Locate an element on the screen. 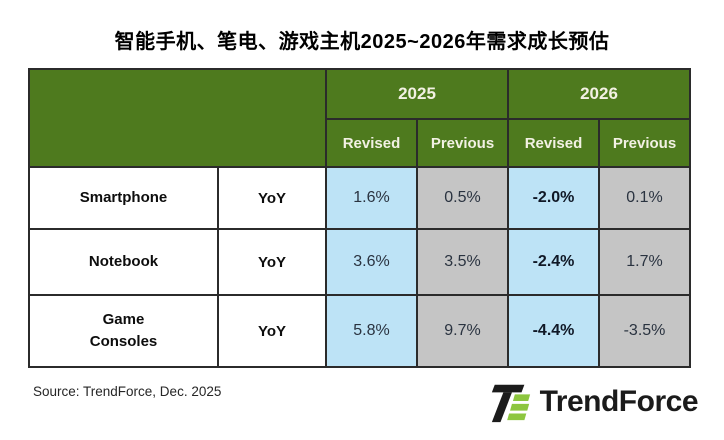  product-cell: Smartphone is located at coordinates (123, 198).